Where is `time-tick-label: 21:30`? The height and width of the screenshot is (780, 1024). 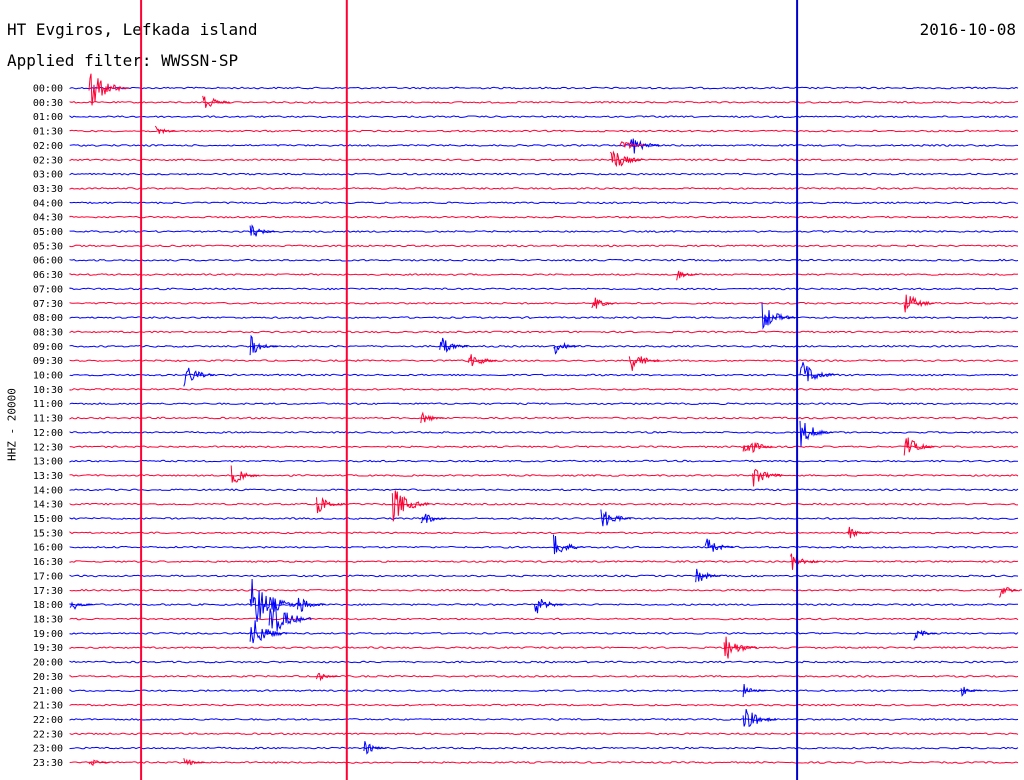
time-tick-label: 21:30 is located at coordinates (48, 706).